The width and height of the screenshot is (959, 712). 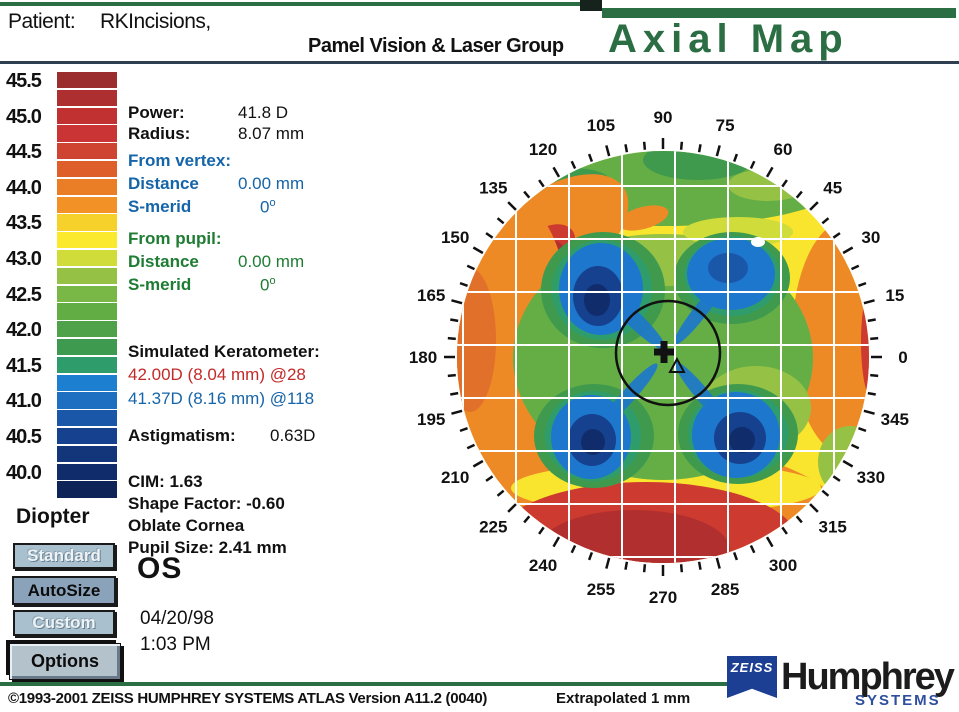 I want to click on cornea-shape-label: Oblate Cornea, so click(x=186, y=525).